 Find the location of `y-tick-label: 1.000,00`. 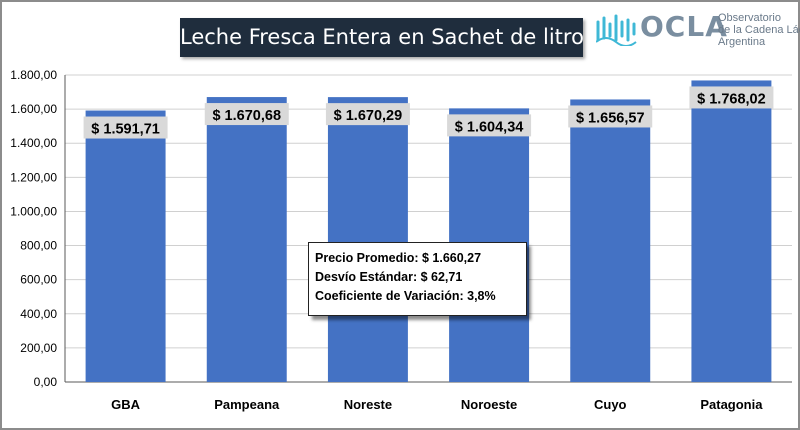

y-tick-label: 1.000,00 is located at coordinates (33, 211).